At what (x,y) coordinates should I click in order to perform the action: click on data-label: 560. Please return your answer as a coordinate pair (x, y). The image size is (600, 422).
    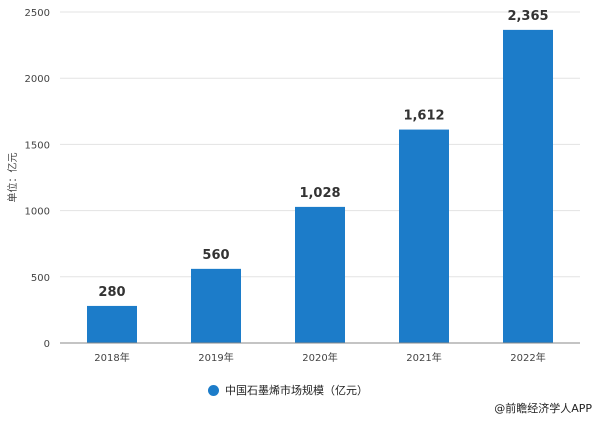
    Looking at the image, I should click on (215, 255).